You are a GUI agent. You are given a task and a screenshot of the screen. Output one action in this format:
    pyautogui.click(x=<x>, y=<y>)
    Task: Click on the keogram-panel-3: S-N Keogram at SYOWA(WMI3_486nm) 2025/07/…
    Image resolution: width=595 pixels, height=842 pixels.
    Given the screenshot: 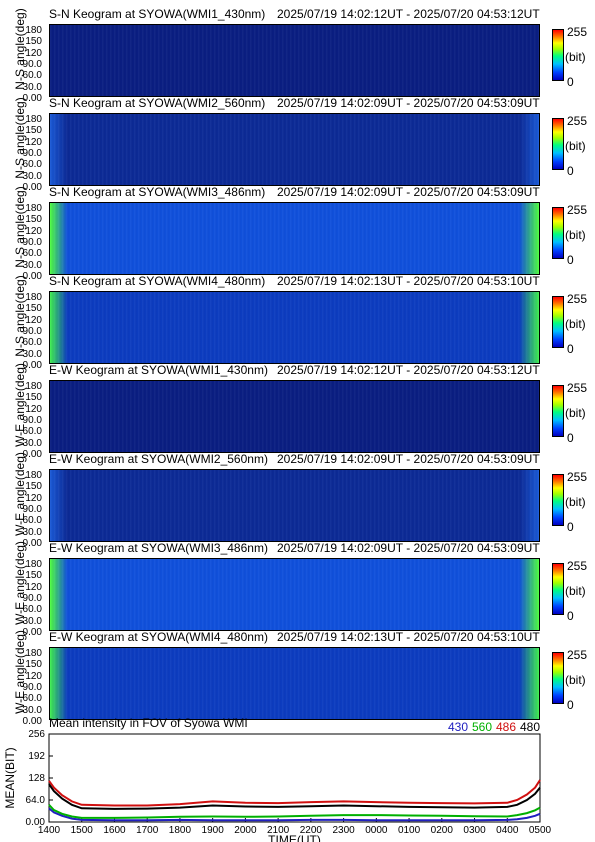 What is the action you would take?
    pyautogui.click(x=297, y=233)
    